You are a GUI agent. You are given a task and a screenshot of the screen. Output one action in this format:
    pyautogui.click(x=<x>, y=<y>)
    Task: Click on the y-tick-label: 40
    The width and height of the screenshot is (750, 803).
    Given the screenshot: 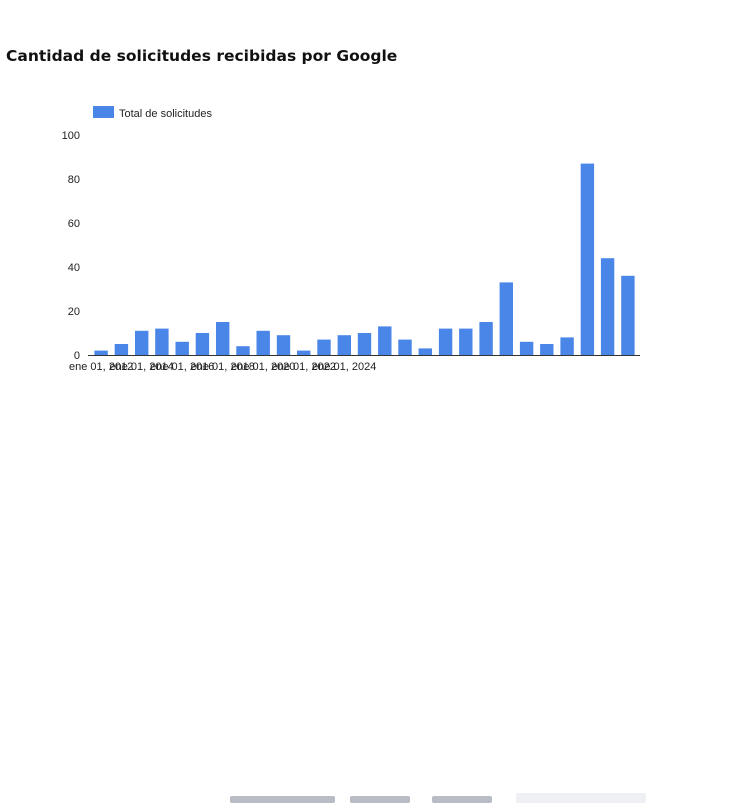 What is the action you would take?
    pyautogui.click(x=74, y=268)
    